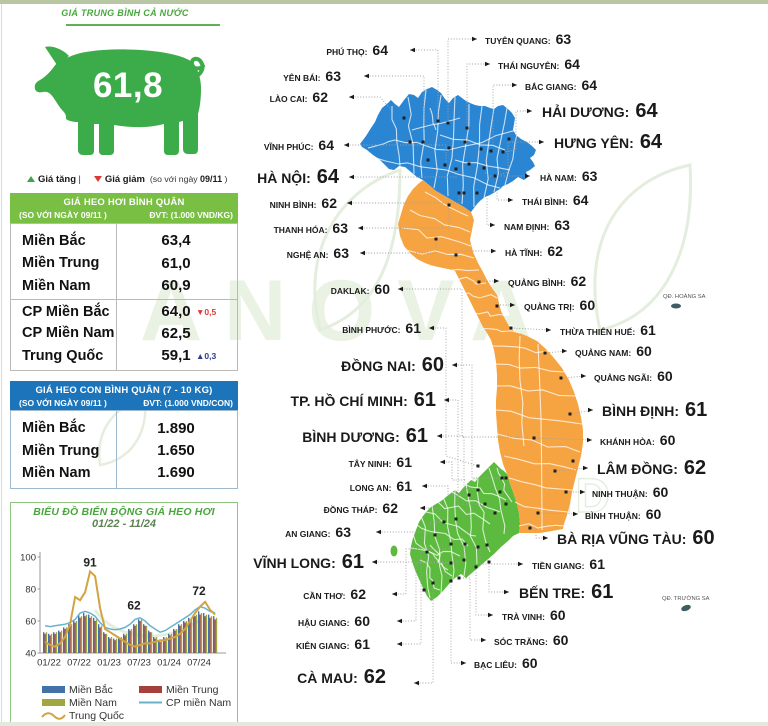 This screenshot has width=768, height=726. I want to click on svg-text: QĐ. TRƯỜNG SA, so click(686, 598).